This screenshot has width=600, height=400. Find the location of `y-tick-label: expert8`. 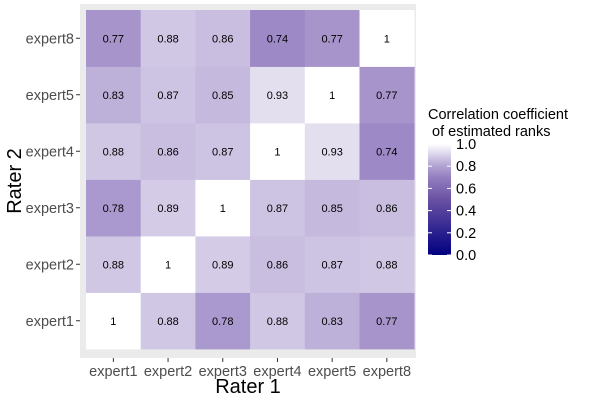

y-tick-label: expert8 is located at coordinates (50, 39).